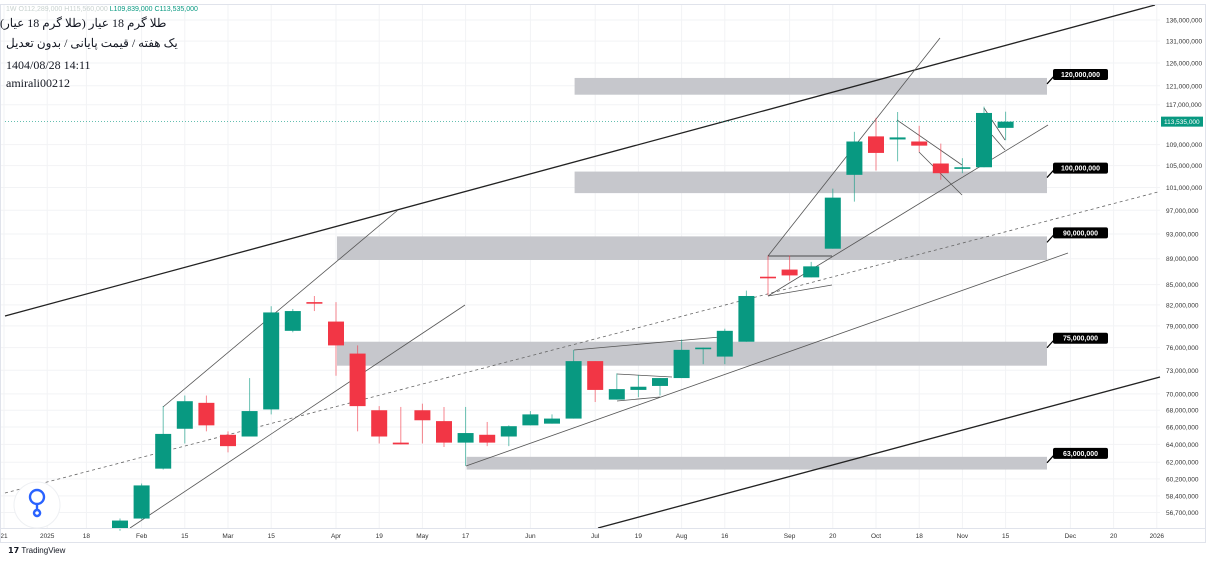 This screenshot has width=1210, height=562. I want to click on ohlc-low: L109,839,000, so click(131, 9).